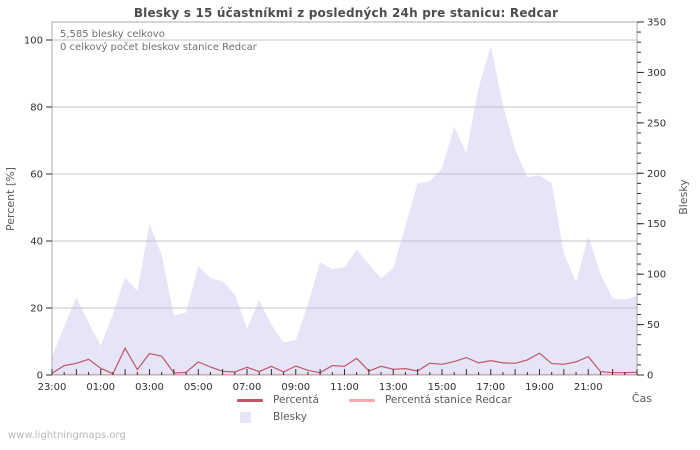 This screenshot has height=450, width=700. Describe the element at coordinates (100, 387) in the screenshot. I see `x-tick-label: 01:00` at that location.